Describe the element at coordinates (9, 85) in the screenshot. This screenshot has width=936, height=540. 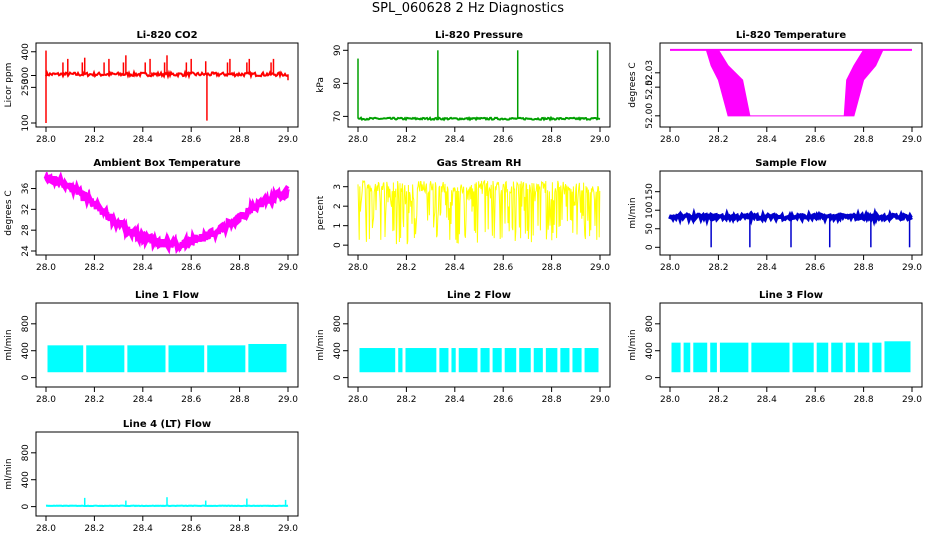
I see `y-axis-label: Licor ppm` at that location.